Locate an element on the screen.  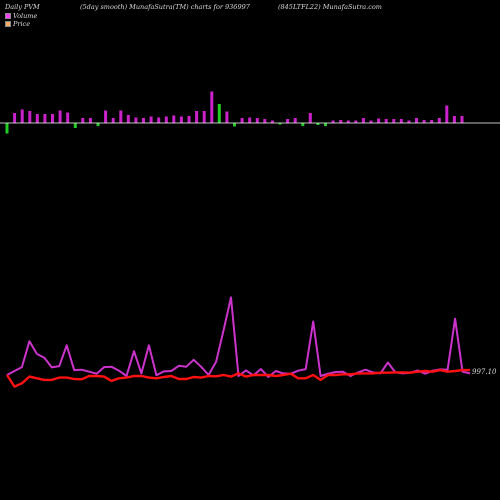
last-price-label: 997.10 is located at coordinates (484, 372).